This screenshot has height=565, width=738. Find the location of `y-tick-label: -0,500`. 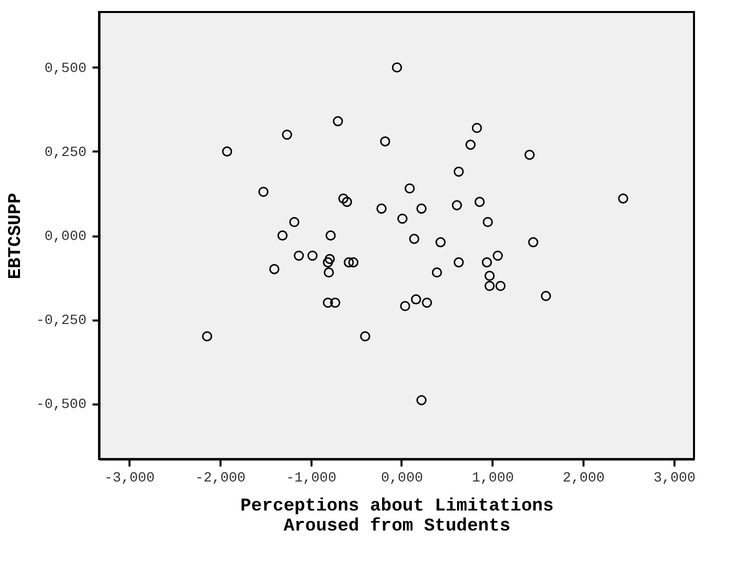

y-tick-label: -0,500 is located at coordinates (61, 405).